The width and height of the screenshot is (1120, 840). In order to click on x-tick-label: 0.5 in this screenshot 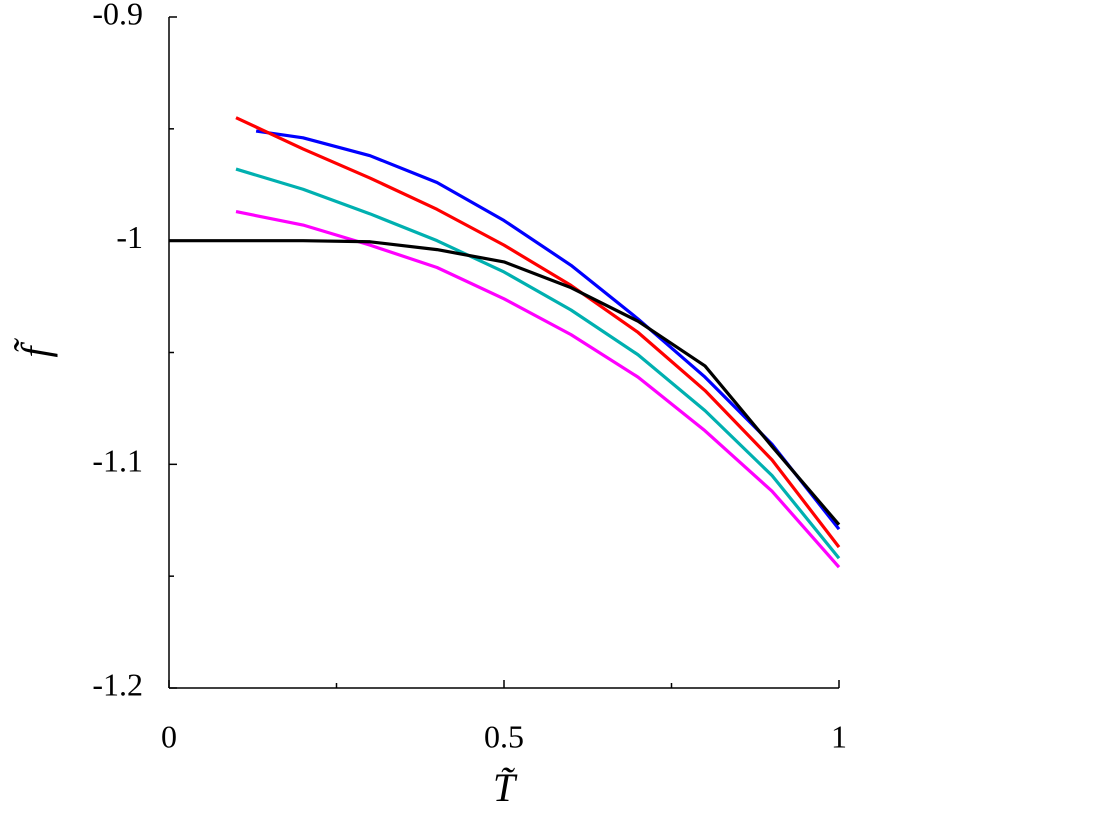, I will do `click(504, 736)`.